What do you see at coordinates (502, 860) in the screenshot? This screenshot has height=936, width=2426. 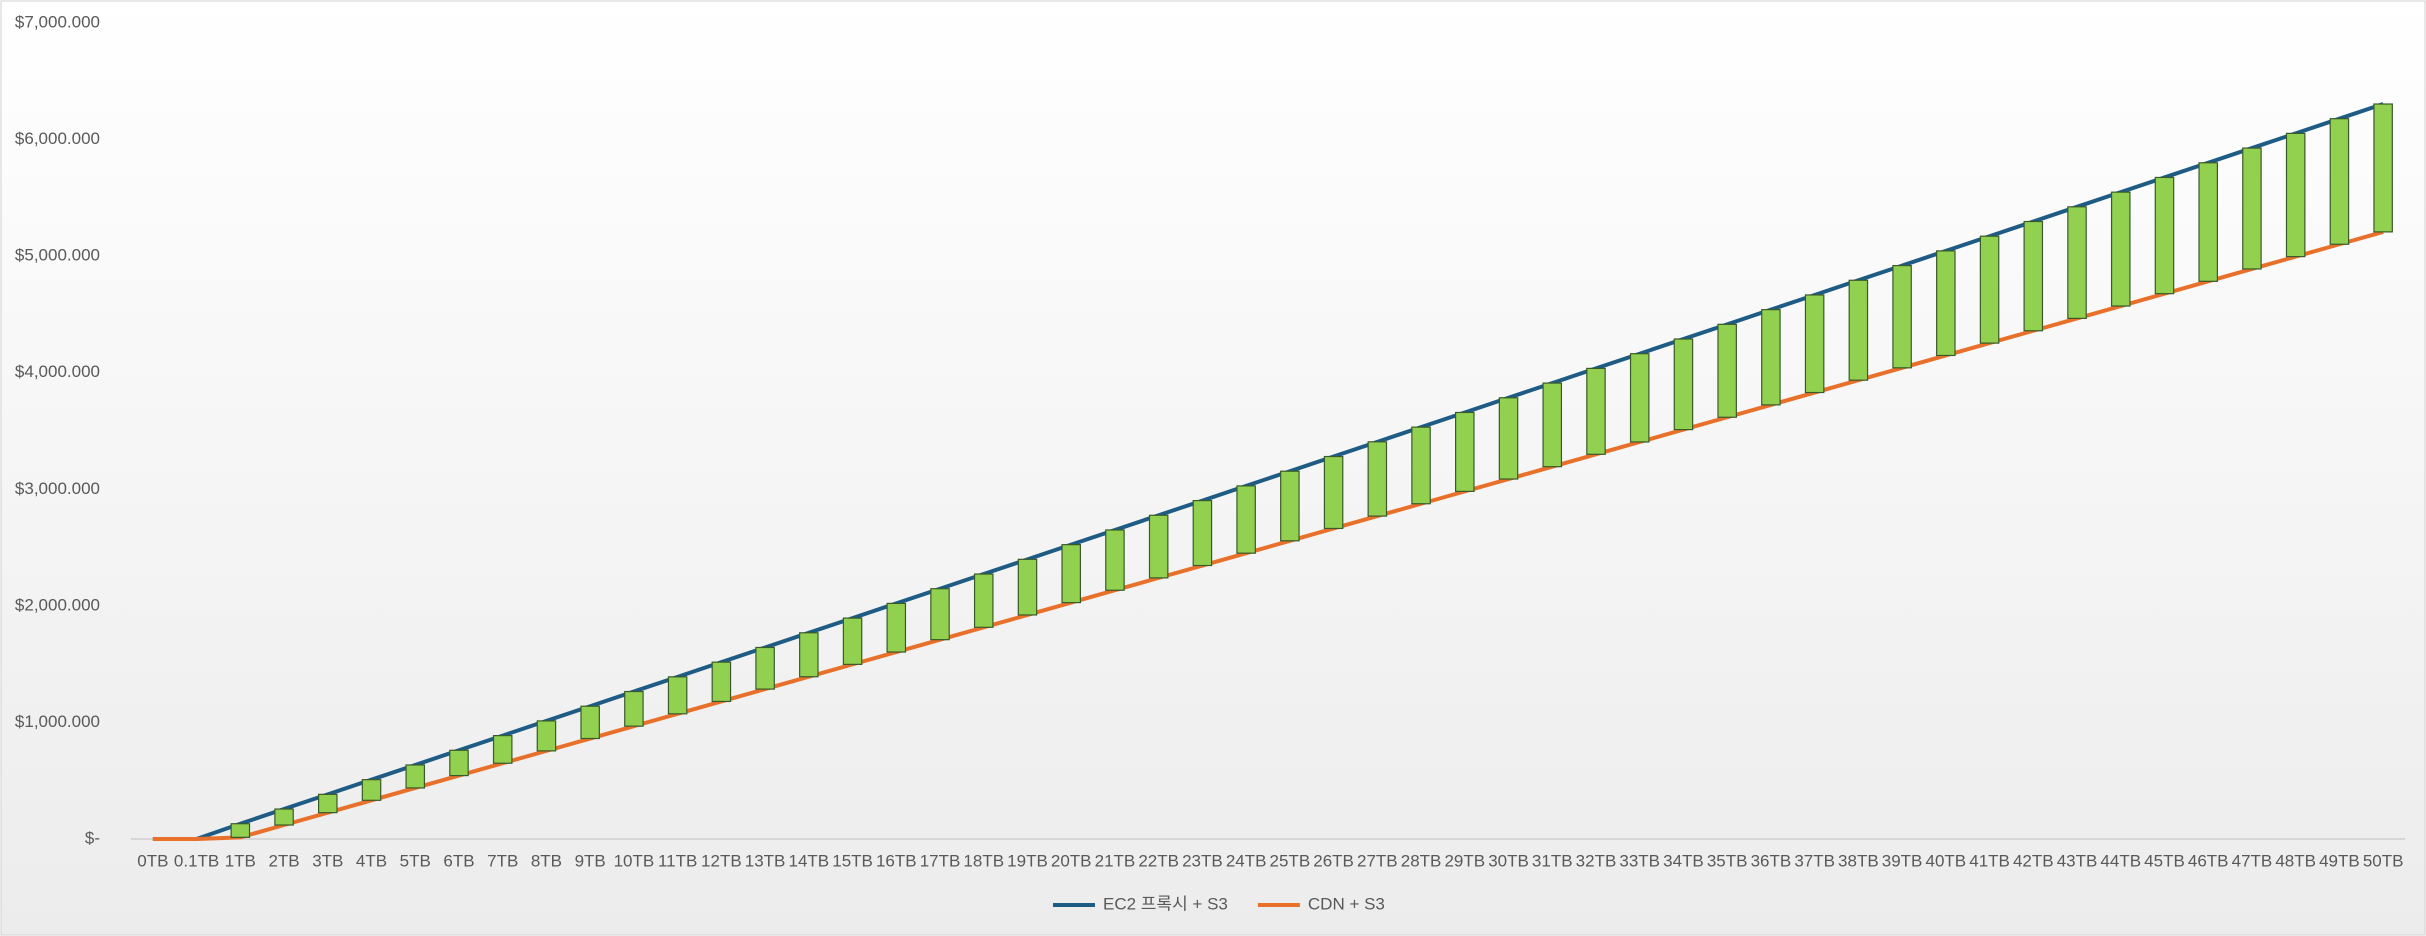 I see `x-tick-label: 7TB` at bounding box center [502, 860].